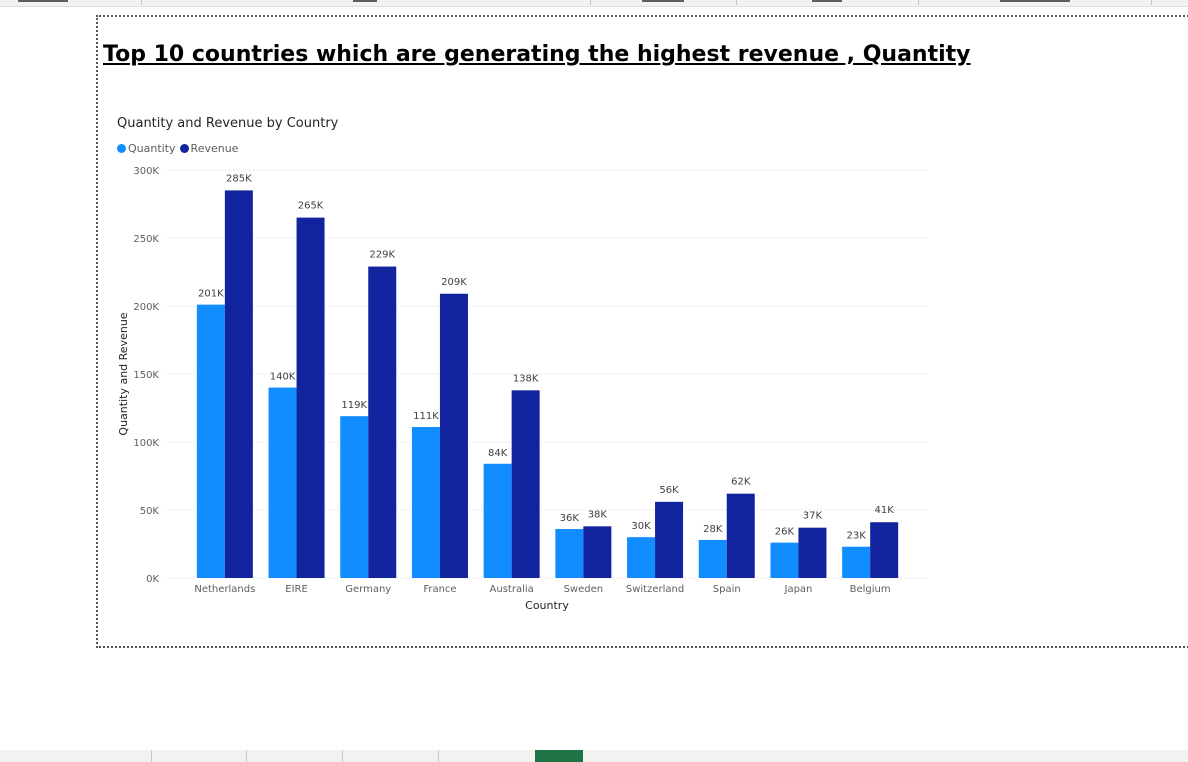 This screenshot has width=1188, height=762. I want to click on bar-quantity-germany, so click(354, 497).